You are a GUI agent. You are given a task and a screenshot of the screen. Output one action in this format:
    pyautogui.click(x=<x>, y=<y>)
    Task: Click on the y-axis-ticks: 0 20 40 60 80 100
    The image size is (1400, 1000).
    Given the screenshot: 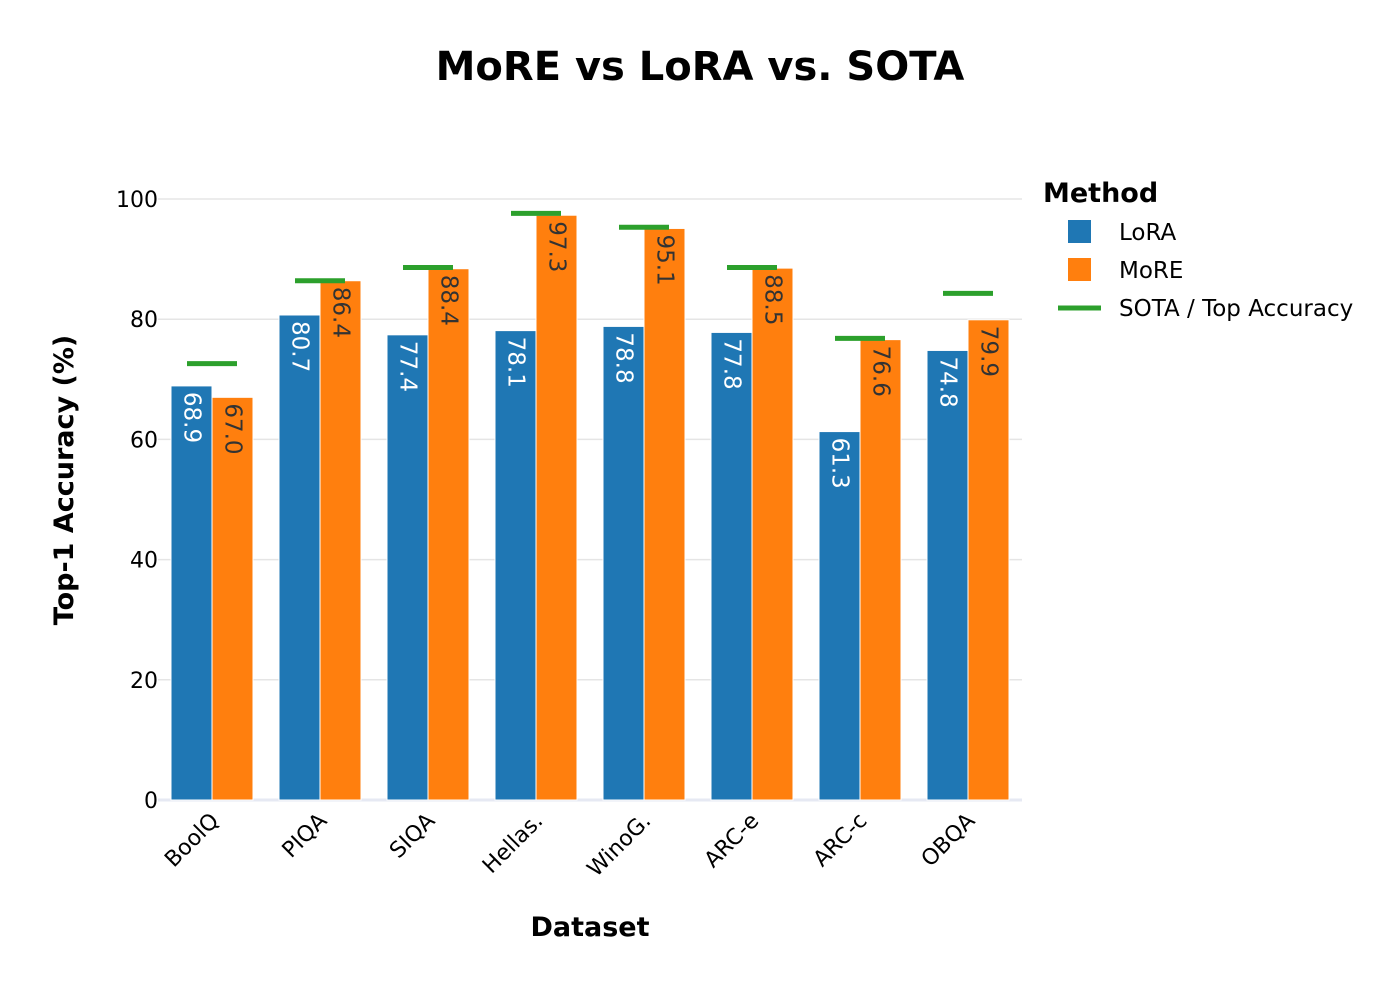 What is the action you would take?
    pyautogui.click(x=137, y=501)
    